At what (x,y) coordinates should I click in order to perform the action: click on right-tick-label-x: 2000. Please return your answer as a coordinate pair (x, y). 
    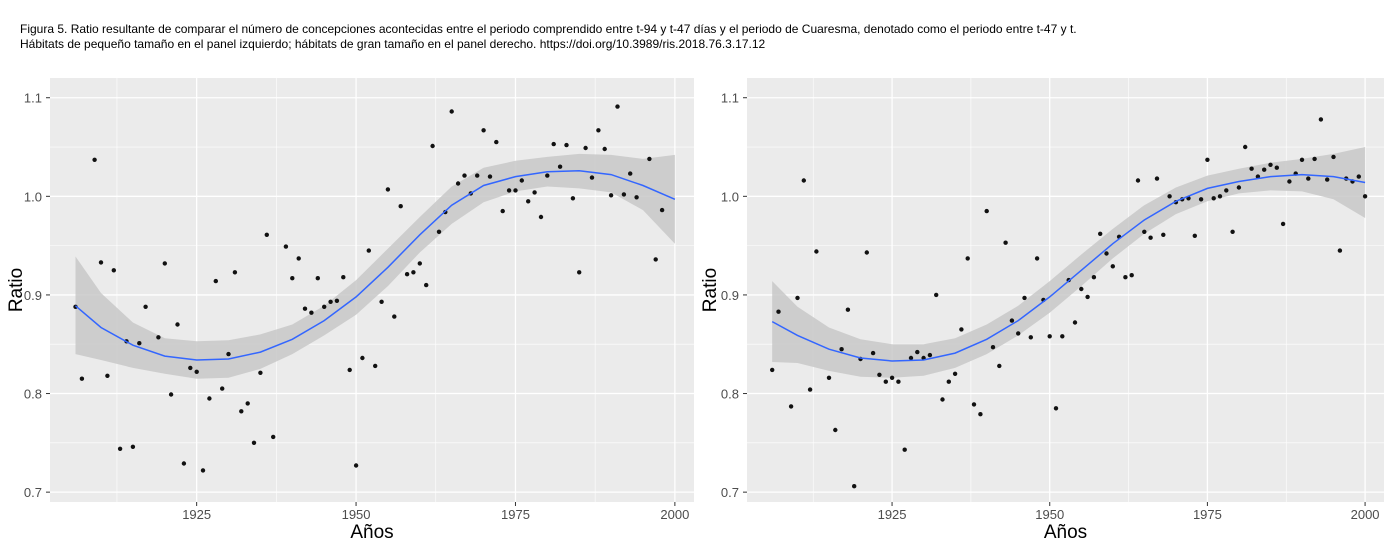
    Looking at the image, I should click on (1365, 514).